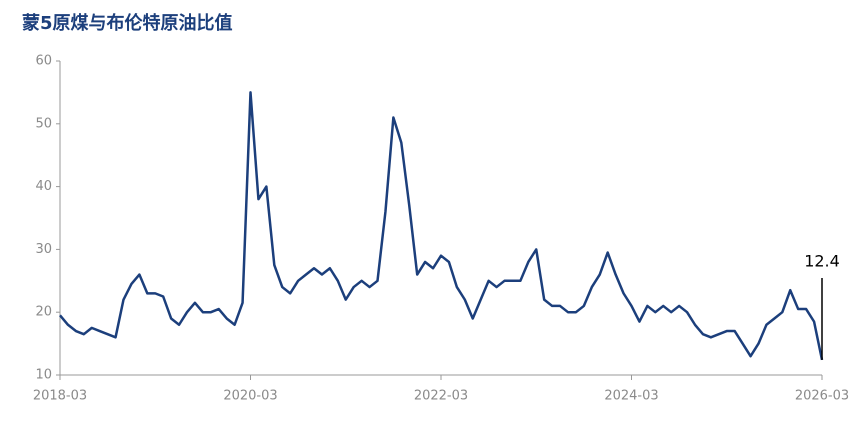  What do you see at coordinates (822, 396) in the screenshot?
I see `x-tick-label: 2026-03` at bounding box center [822, 396].